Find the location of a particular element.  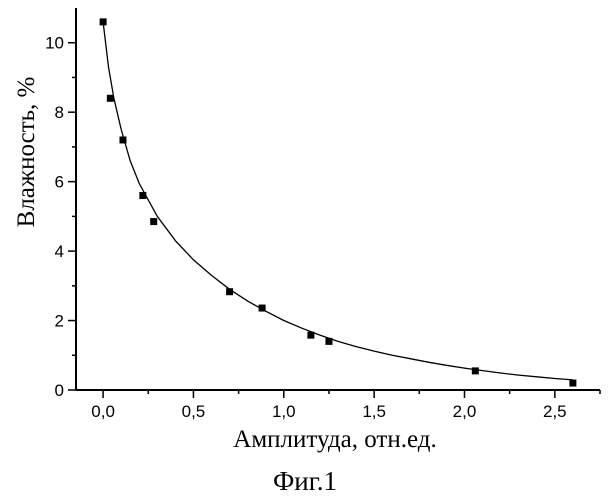

x-axis-label: Амплитуда, отн.ед. is located at coordinates (334, 439).